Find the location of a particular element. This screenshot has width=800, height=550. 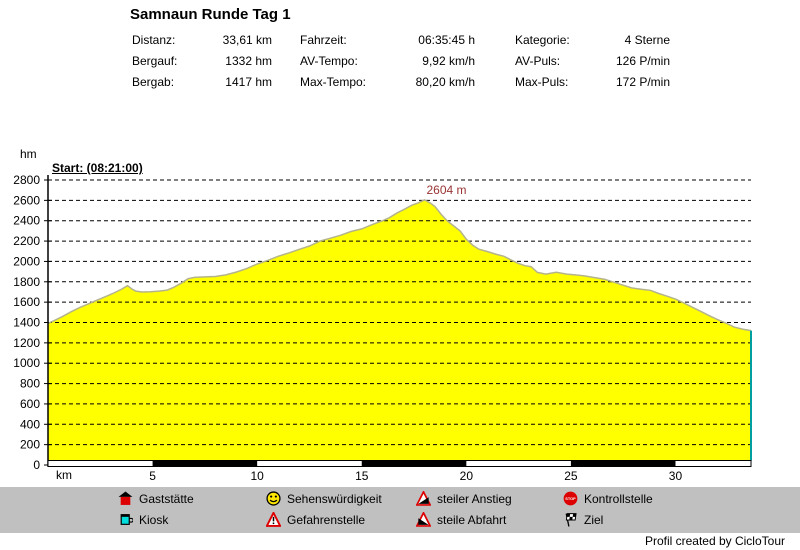

stat-value: 9,92 km/h is located at coordinates (448, 61).